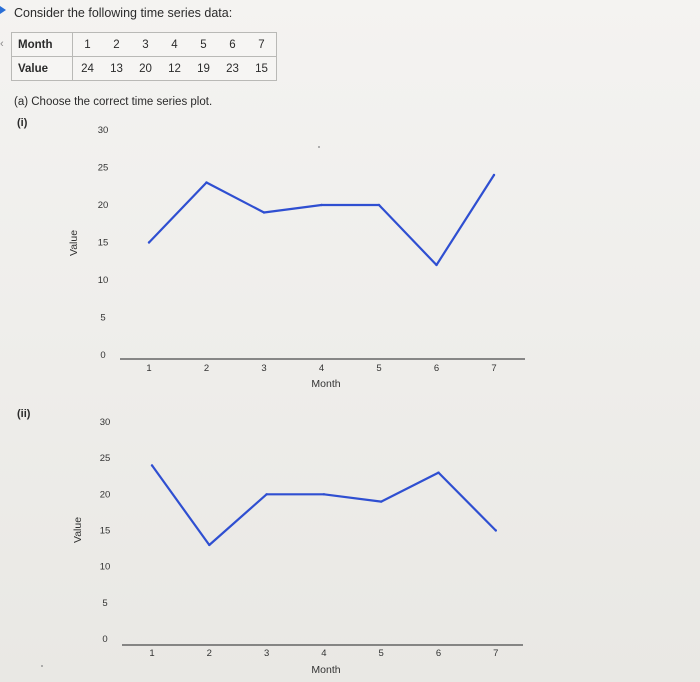 The width and height of the screenshot is (700, 682). What do you see at coordinates (3, 10) in the screenshot?
I see `current-question-marker-icon` at bounding box center [3, 10].